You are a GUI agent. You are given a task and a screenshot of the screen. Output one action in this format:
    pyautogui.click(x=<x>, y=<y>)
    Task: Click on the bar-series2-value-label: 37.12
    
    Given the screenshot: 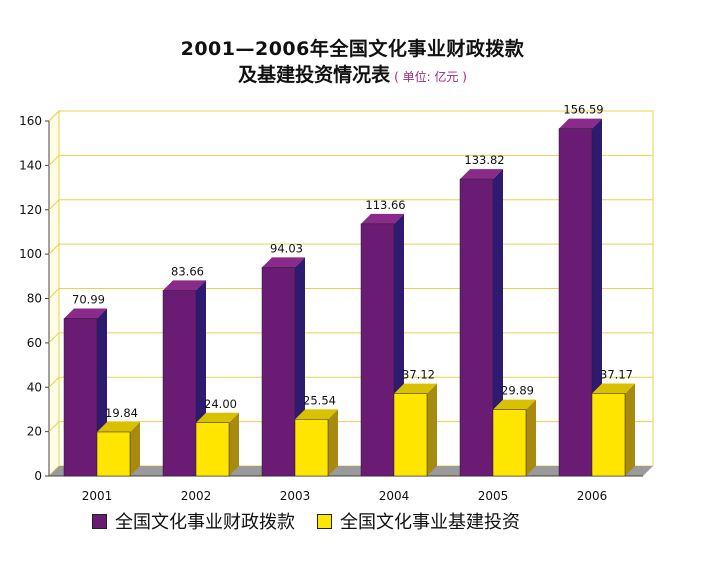 What is the action you would take?
    pyautogui.click(x=418, y=375)
    